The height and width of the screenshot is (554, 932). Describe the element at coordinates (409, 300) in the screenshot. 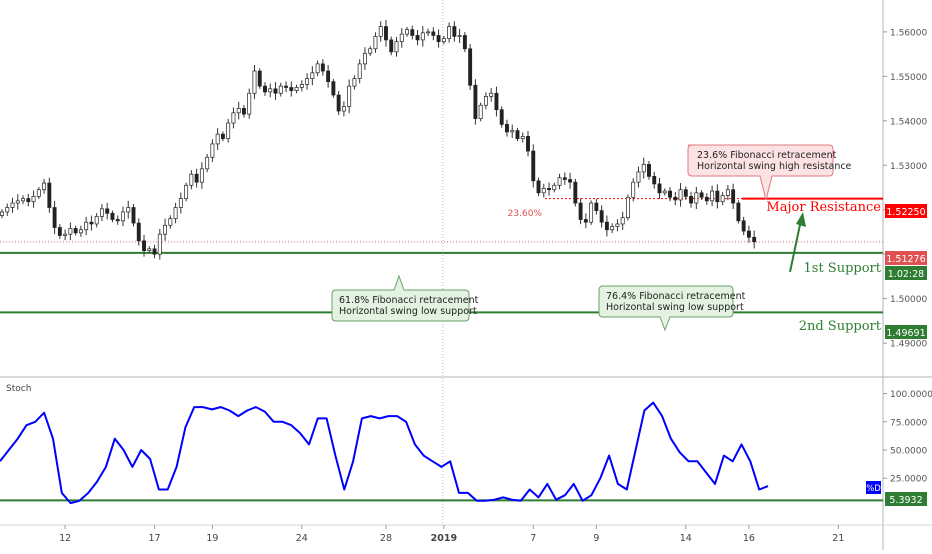

I see `callout-61-8-line1: 61.8% Fibonacci retracement` at that location.